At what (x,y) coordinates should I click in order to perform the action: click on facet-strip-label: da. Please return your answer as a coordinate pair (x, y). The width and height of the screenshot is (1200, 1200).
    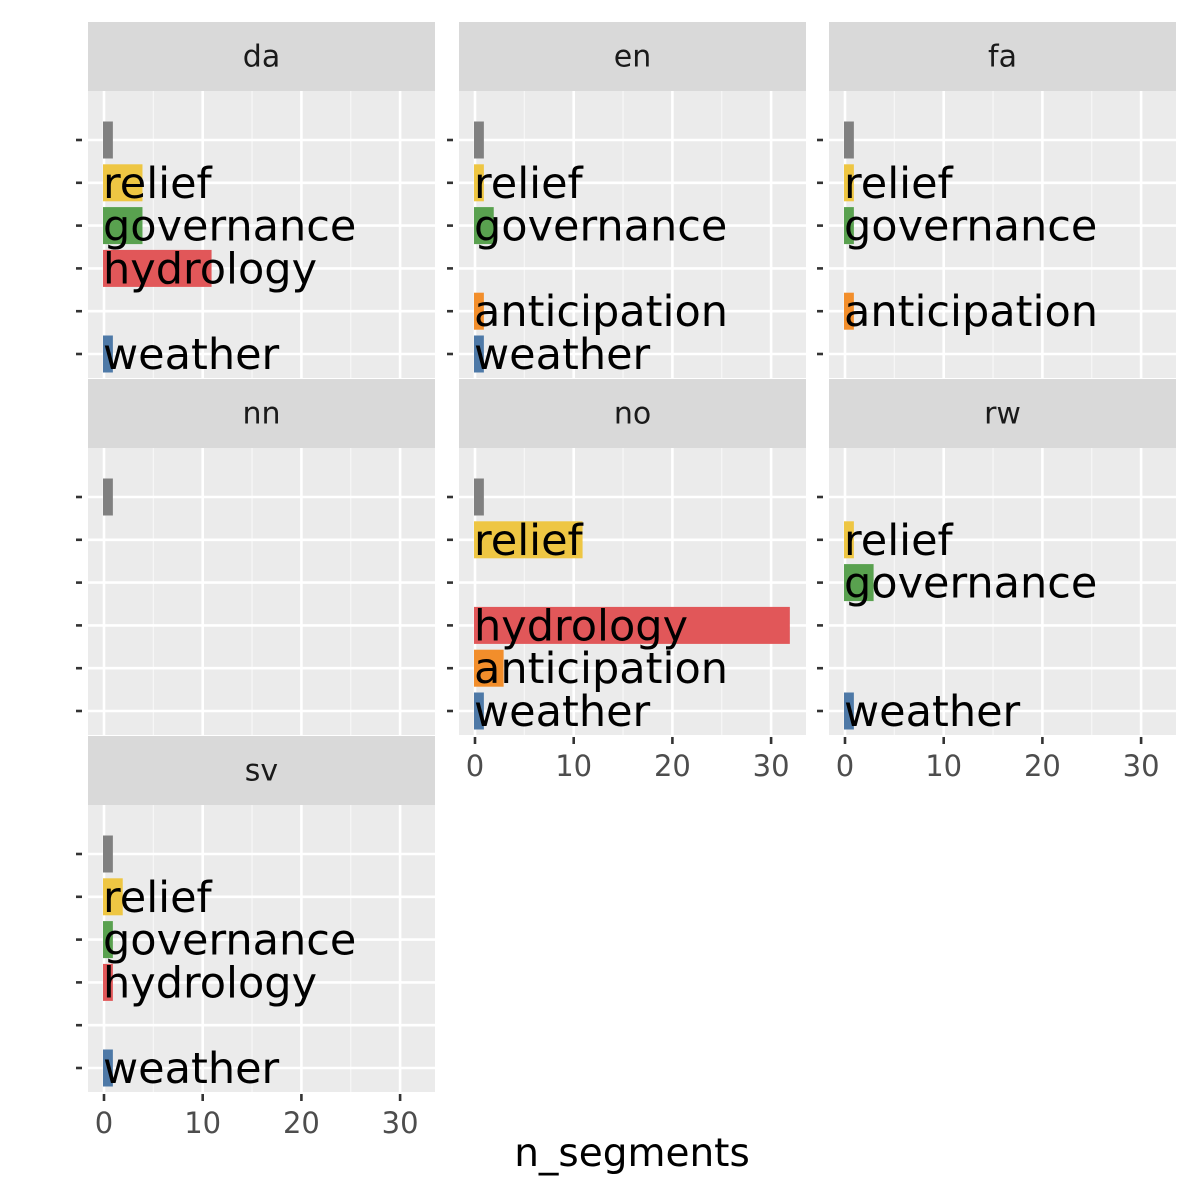
    Looking at the image, I should click on (261, 57).